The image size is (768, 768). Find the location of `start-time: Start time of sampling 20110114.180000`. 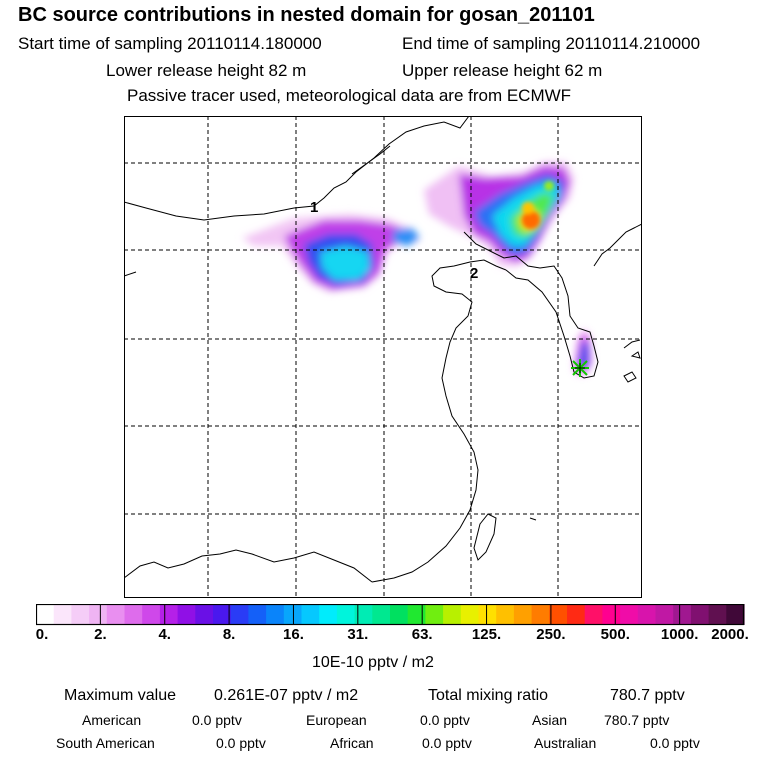

start-time: Start time of sampling 20110114.180000 is located at coordinates (170, 43).